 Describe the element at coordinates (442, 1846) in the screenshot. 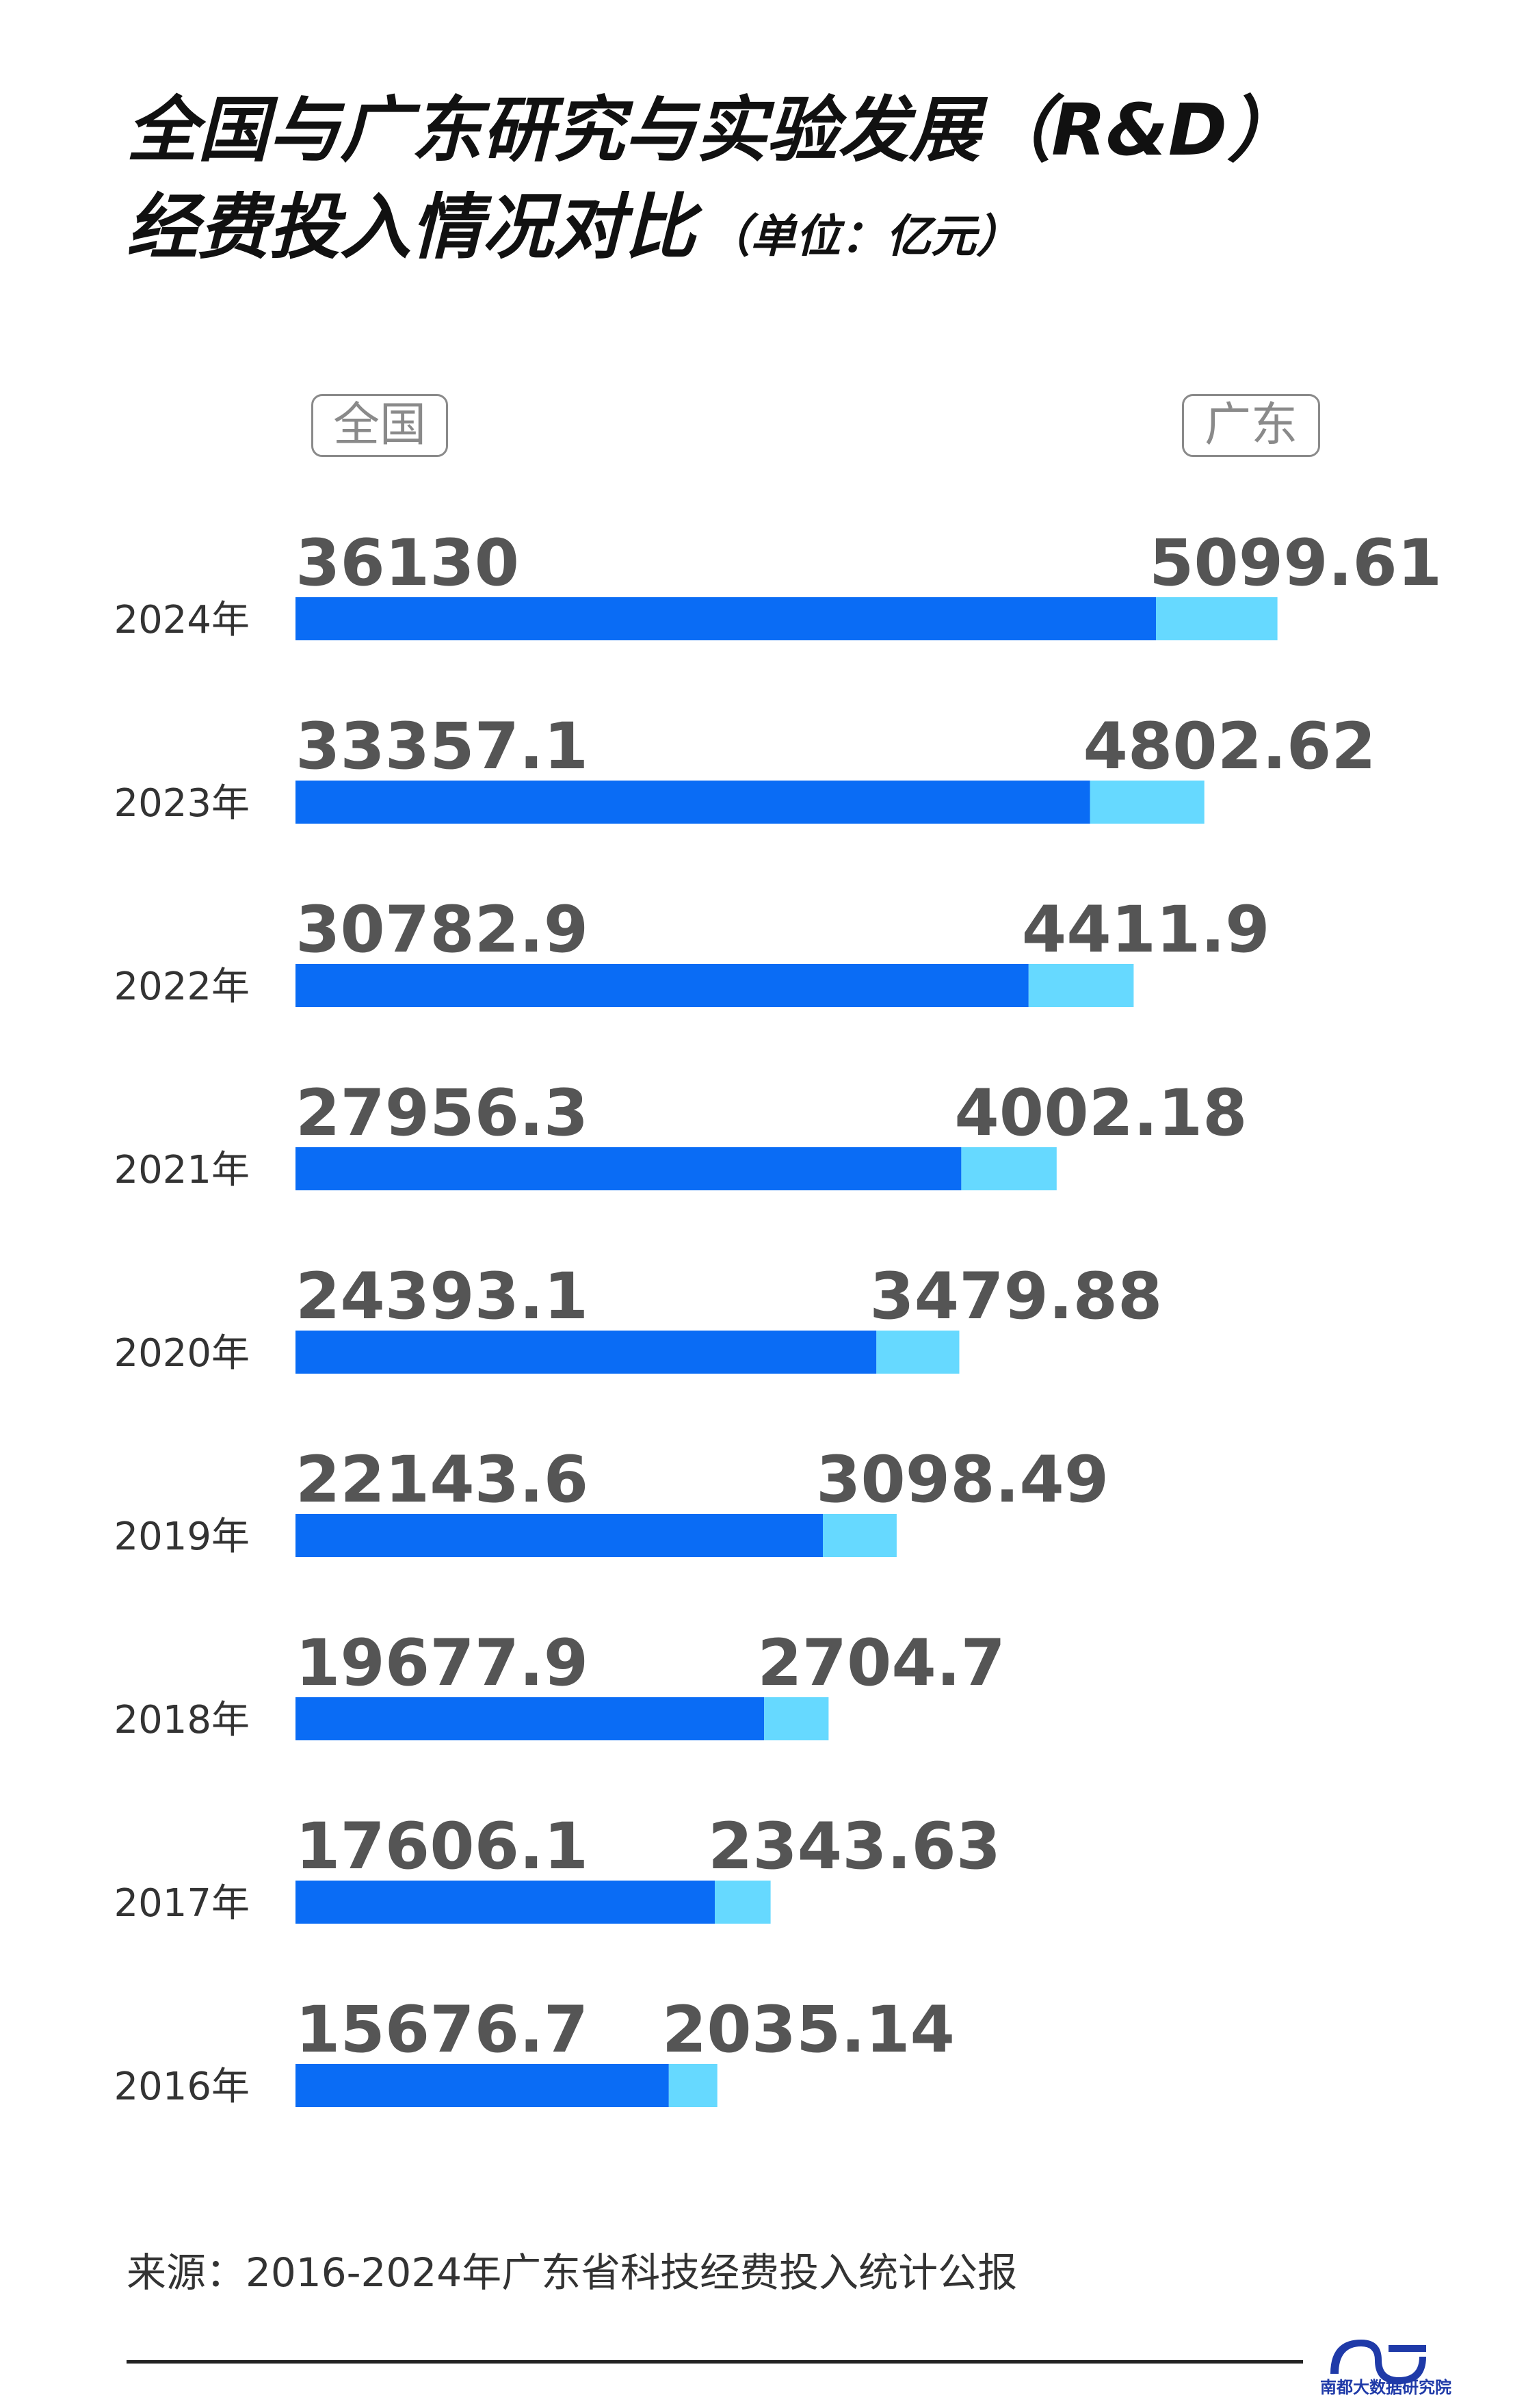

I see `value-label-national: 17606.1` at that location.